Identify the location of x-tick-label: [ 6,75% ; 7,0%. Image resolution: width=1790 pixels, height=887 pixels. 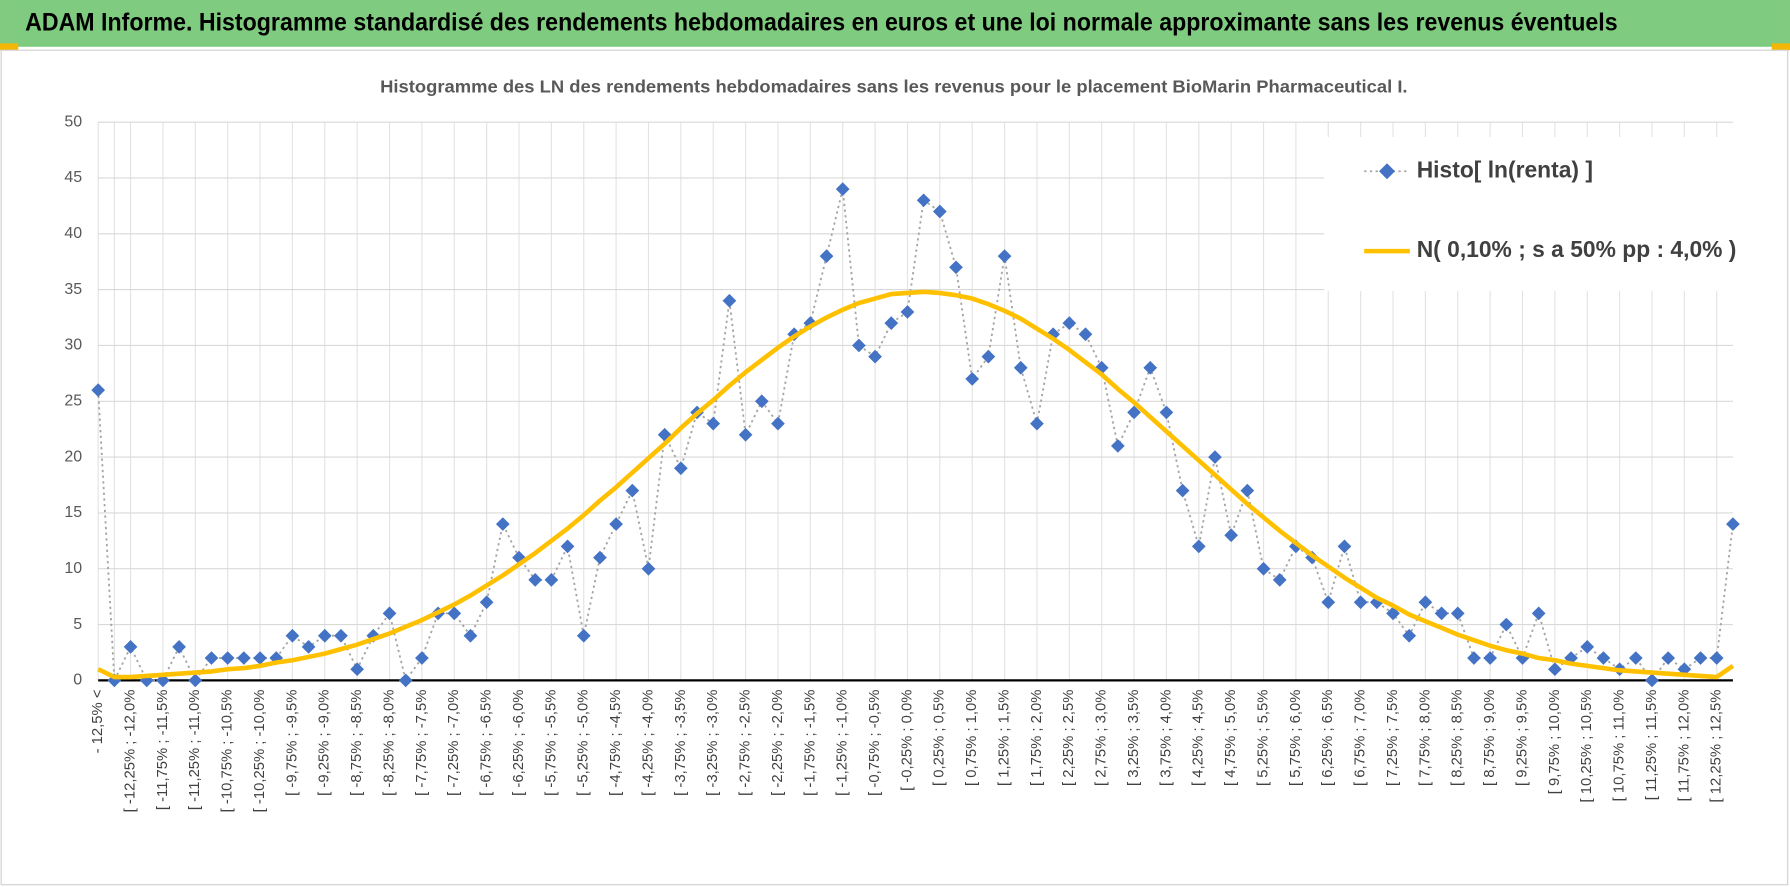
(1361, 738).